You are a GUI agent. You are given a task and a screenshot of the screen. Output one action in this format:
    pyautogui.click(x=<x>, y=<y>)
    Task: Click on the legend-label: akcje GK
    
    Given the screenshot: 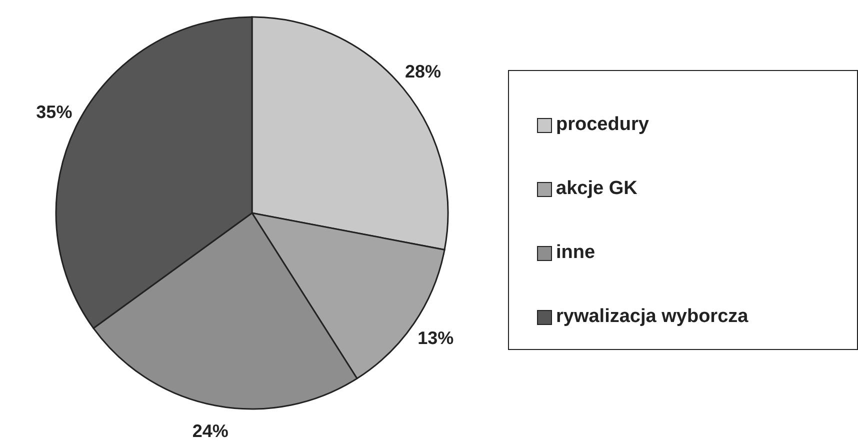 What is the action you would take?
    pyautogui.click(x=597, y=189)
    